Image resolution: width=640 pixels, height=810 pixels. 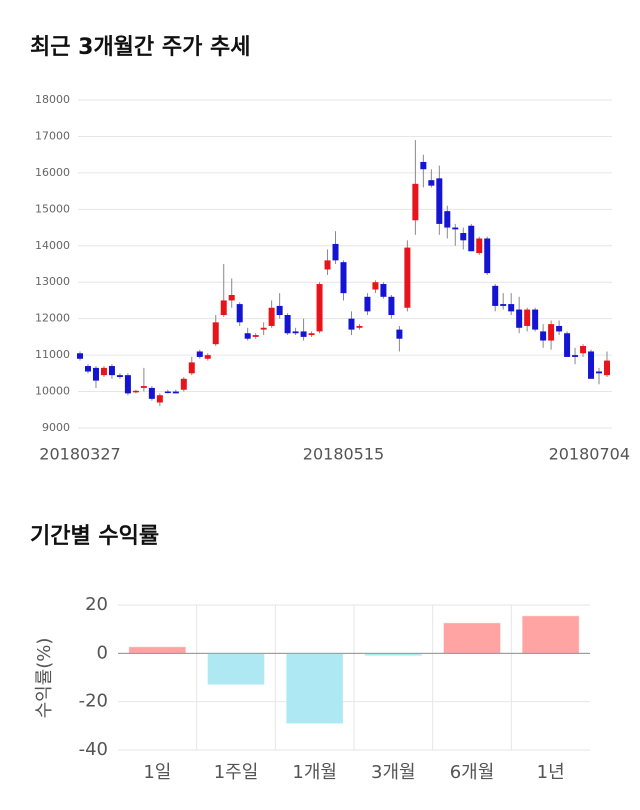 I want to click on x-tick-label: 1일, so click(x=157, y=772).